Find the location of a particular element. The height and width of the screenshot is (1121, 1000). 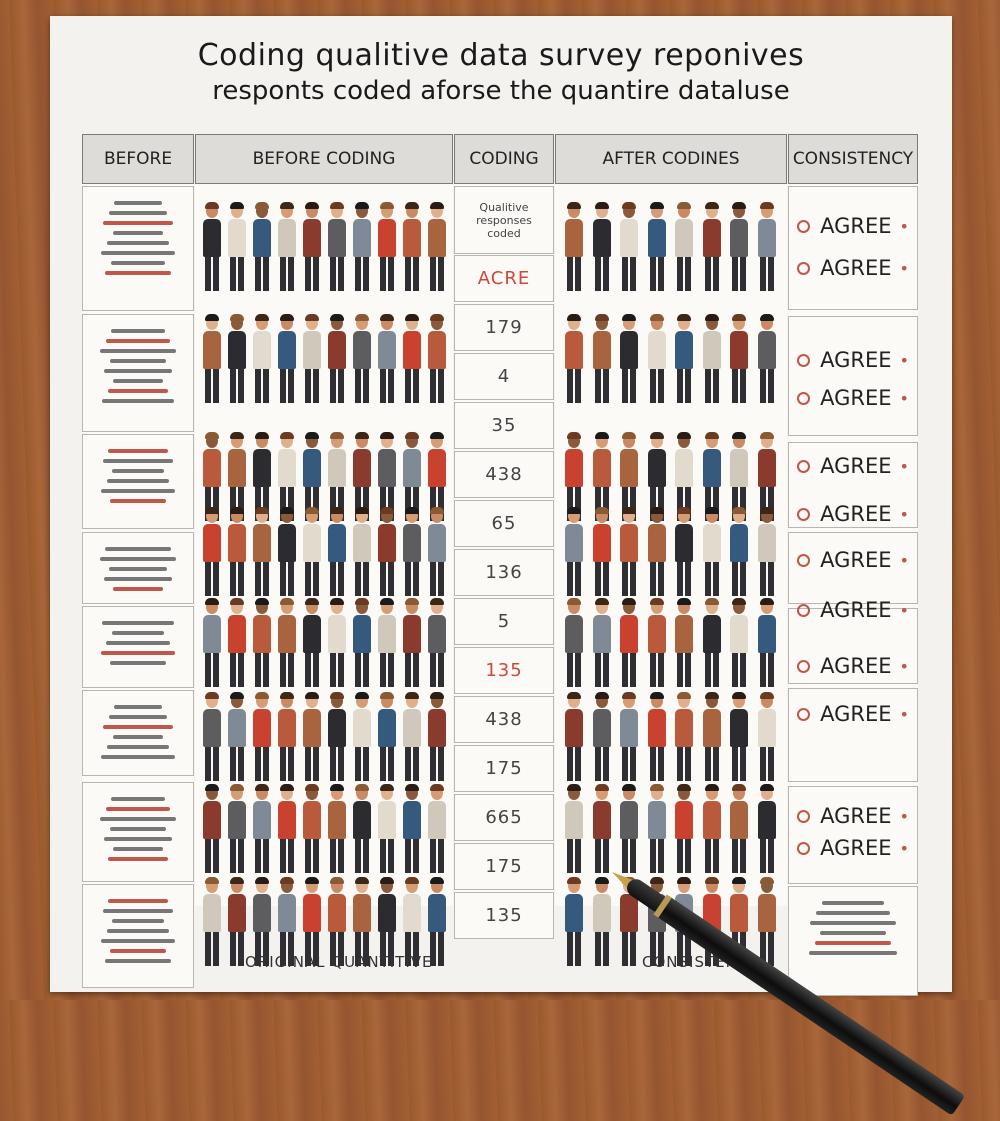

coding-value-cell: 438 is located at coordinates (504, 474).